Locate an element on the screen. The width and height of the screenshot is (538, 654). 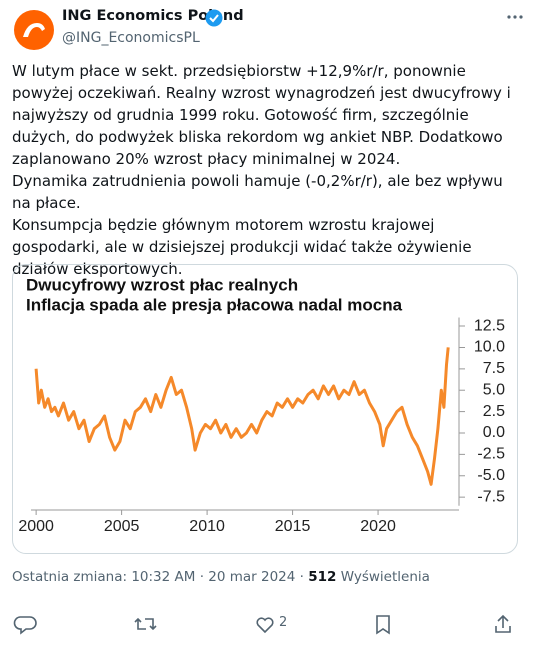
y-tick-label: 7.5 is located at coordinates (494, 368).